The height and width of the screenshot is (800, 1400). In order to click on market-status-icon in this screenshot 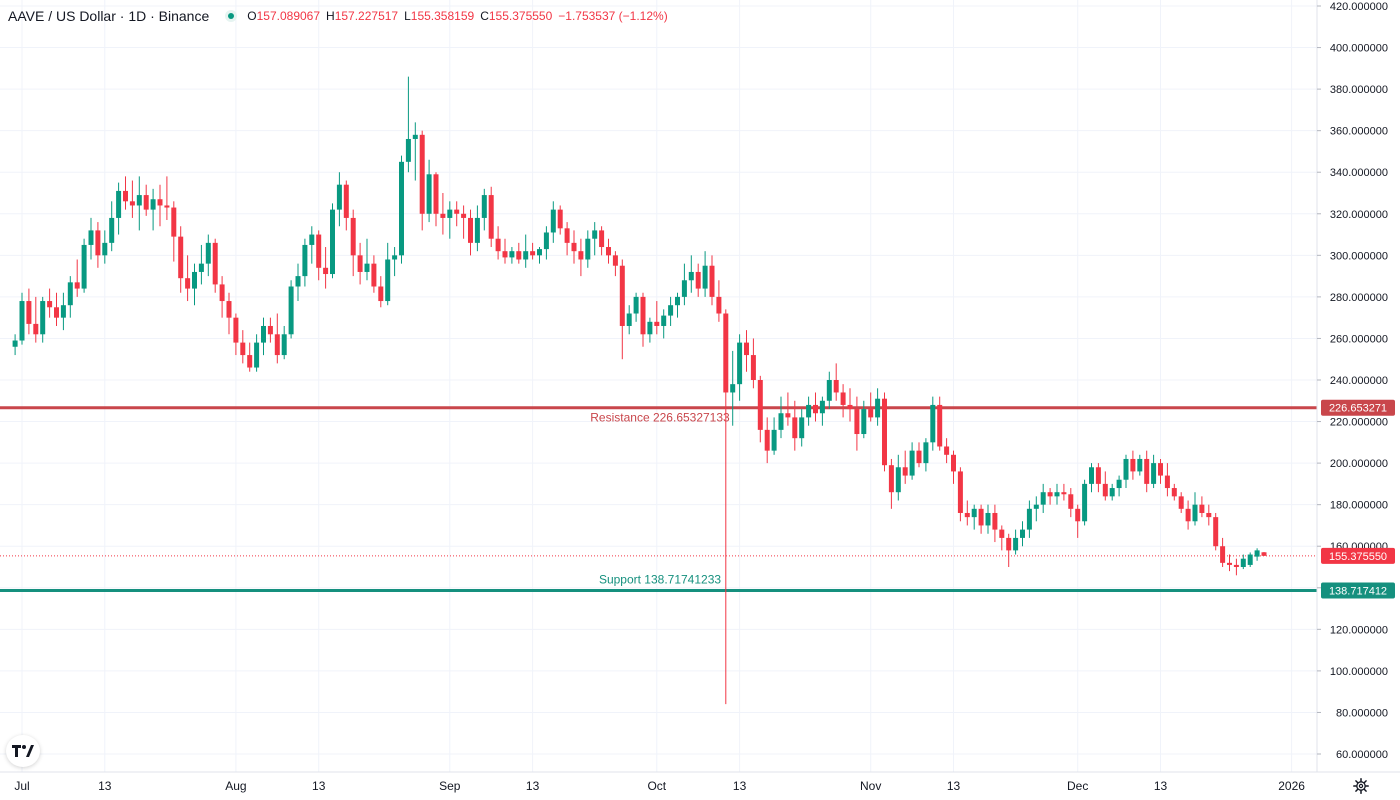, I will do `click(231, 16)`.